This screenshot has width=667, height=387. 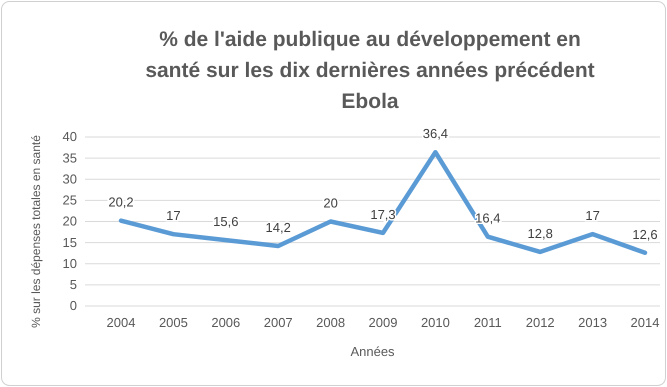 What do you see at coordinates (373, 351) in the screenshot?
I see `x-axis-title: Années` at bounding box center [373, 351].